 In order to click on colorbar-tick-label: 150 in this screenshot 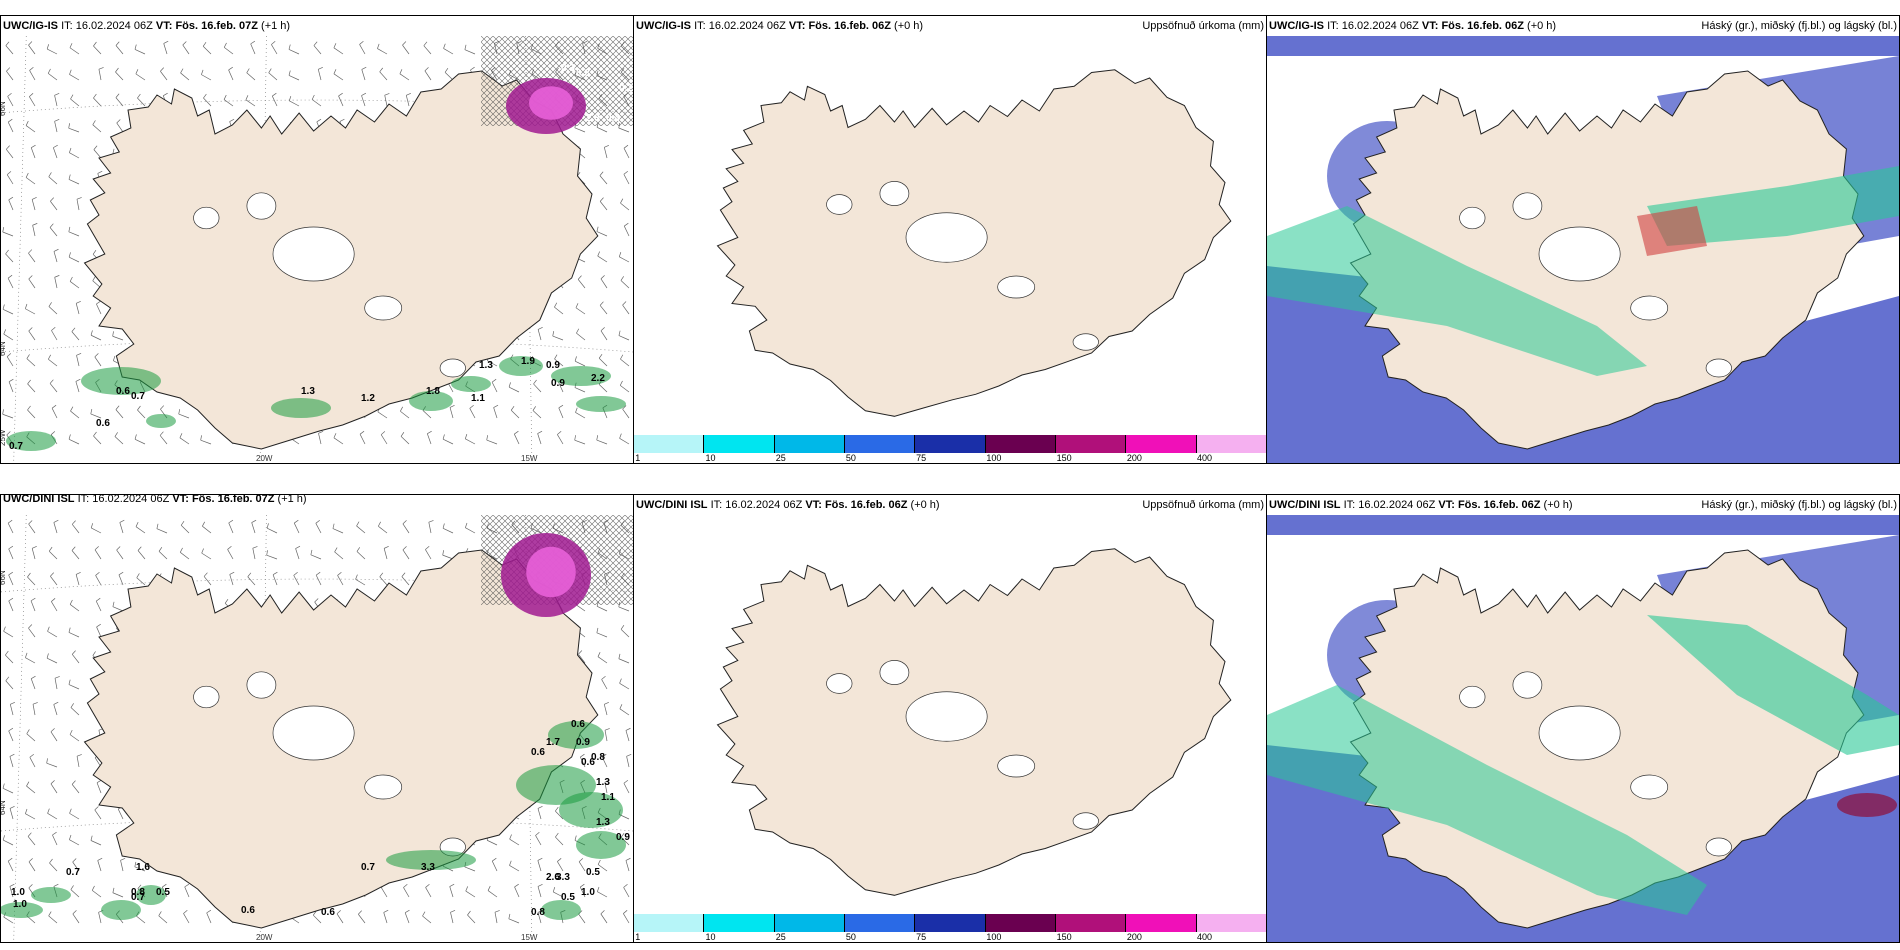, I will do `click(1064, 937)`.